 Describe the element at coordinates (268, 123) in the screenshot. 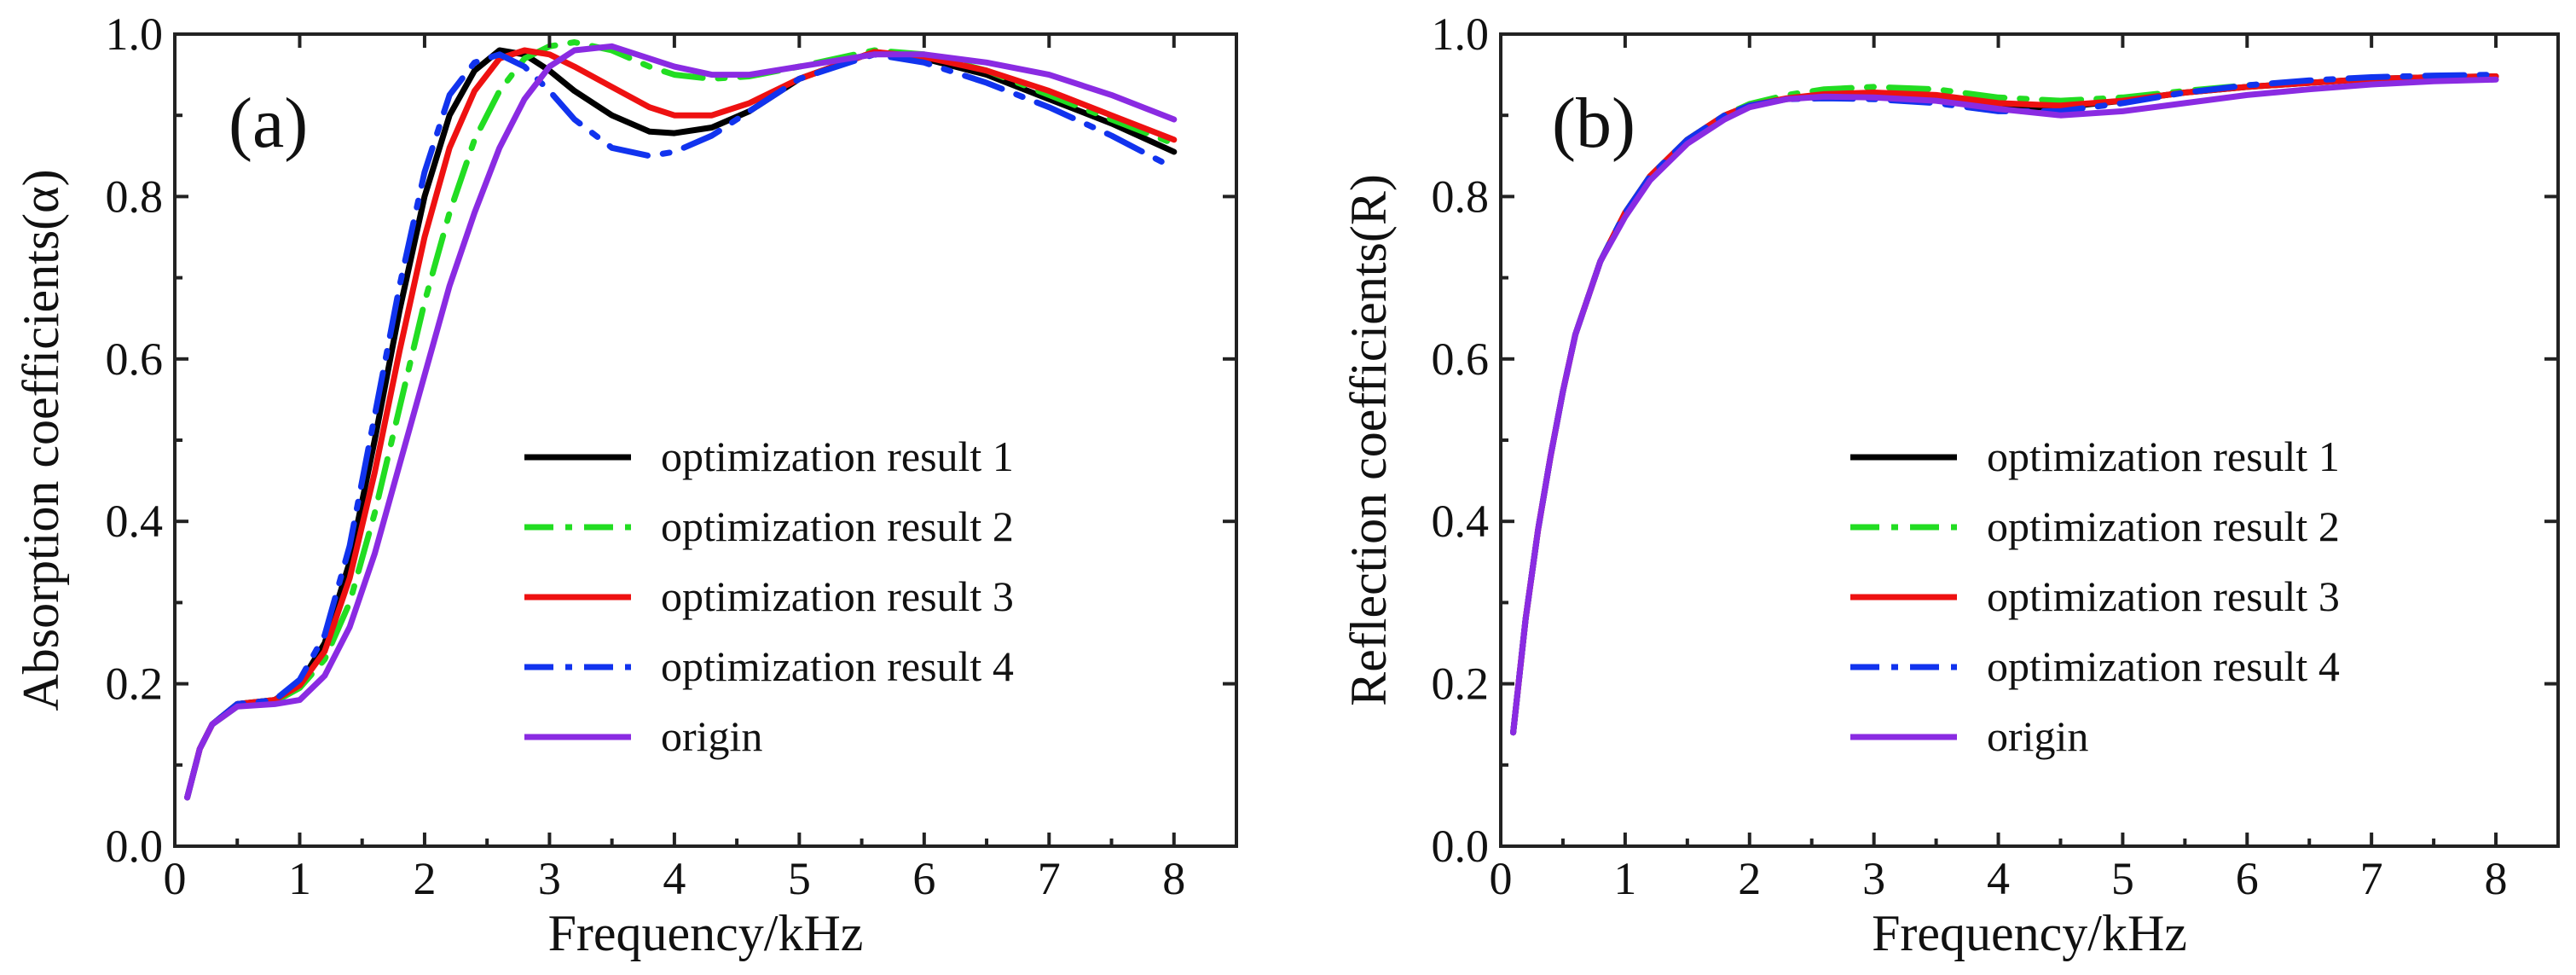

I see `panel-a-label: (a)` at that location.